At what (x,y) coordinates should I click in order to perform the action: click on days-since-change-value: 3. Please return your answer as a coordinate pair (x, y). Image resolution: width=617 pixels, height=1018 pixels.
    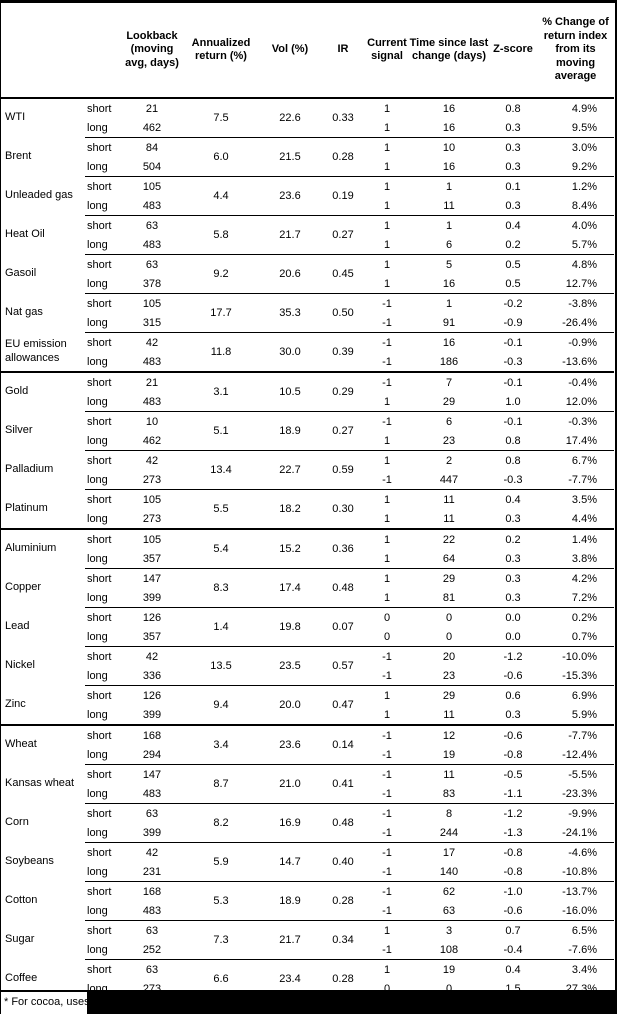
    Looking at the image, I should click on (449, 931).